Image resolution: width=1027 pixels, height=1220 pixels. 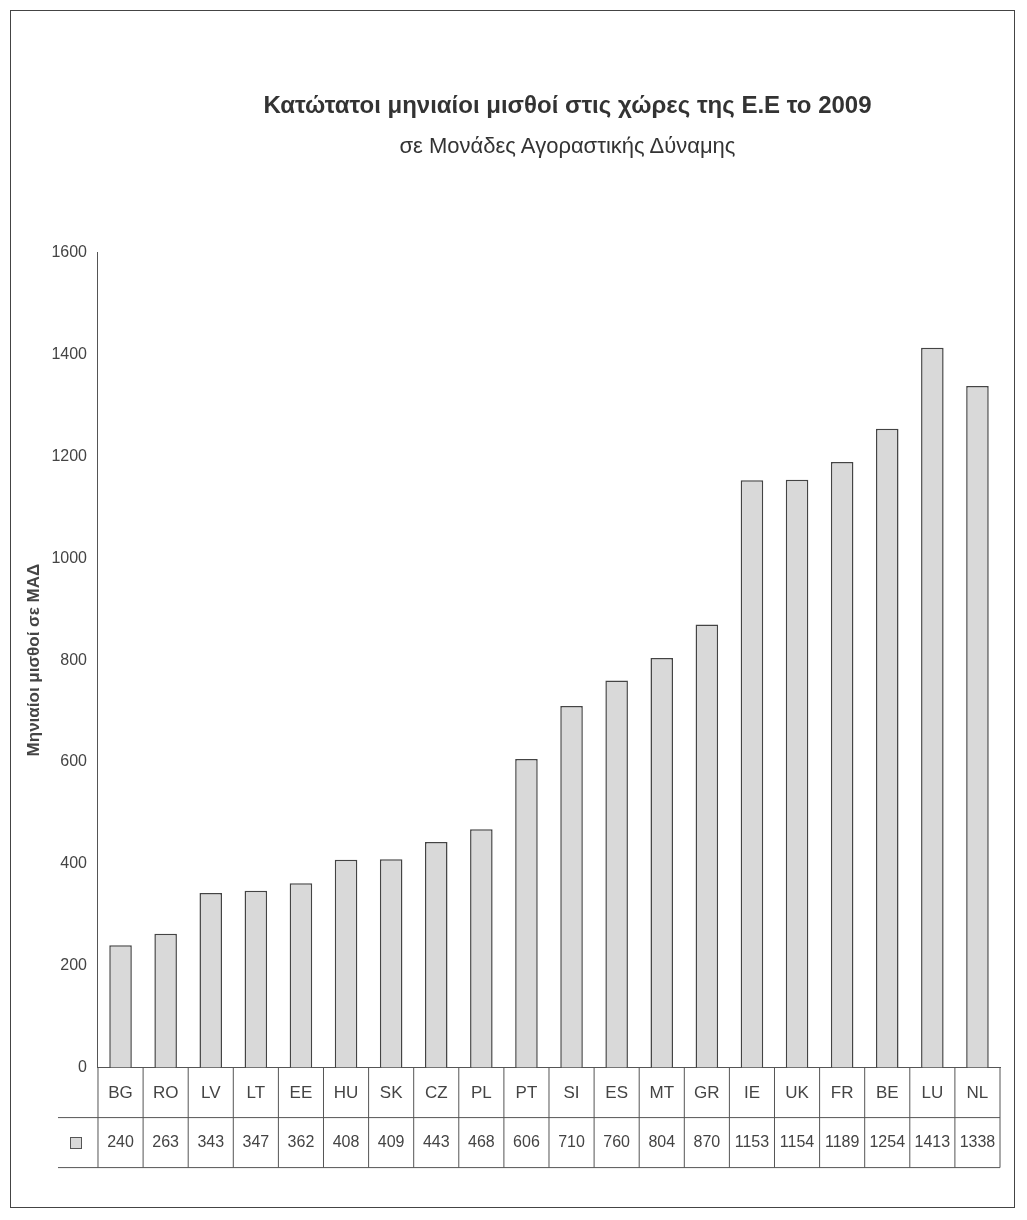 I want to click on data-label: 1154, so click(x=797, y=1142).